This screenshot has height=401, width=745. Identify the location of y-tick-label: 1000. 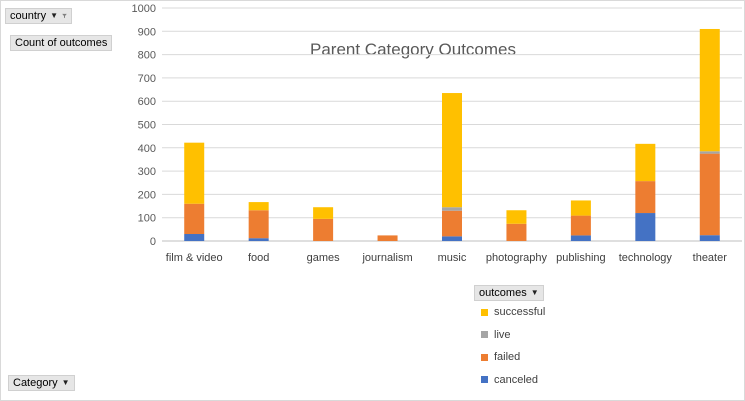
(144, 9).